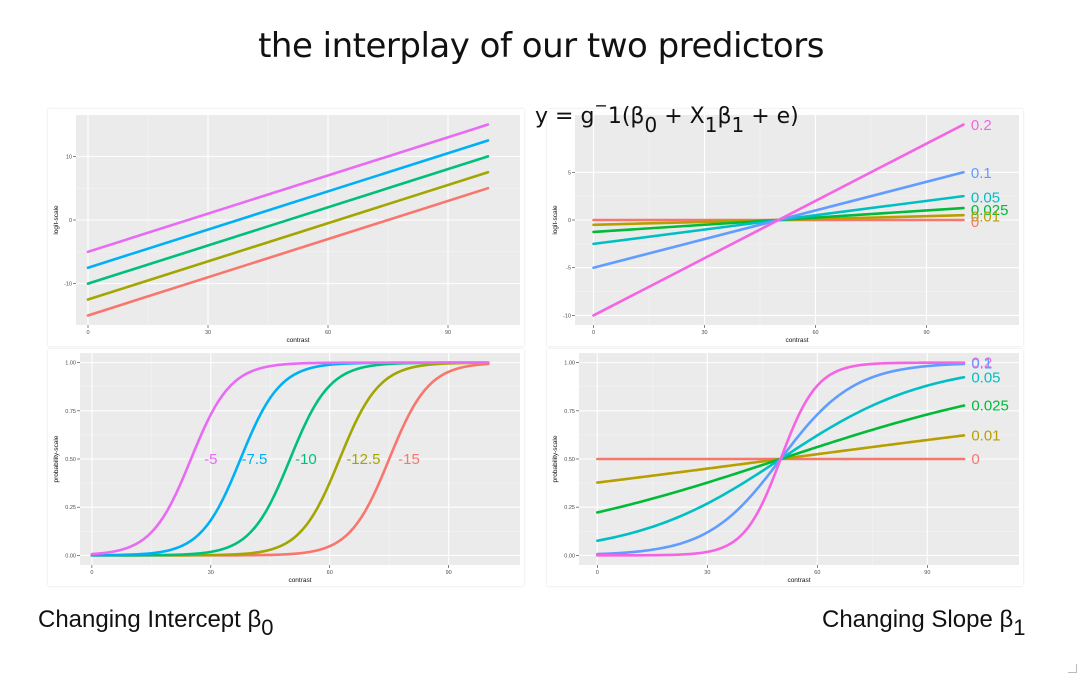  Describe the element at coordinates (569, 173) in the screenshot. I see `y-tick-label: 5` at that location.